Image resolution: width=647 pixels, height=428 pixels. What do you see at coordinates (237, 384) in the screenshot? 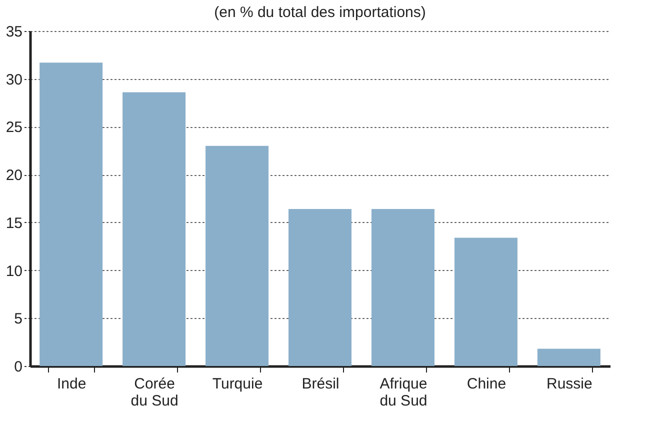
I see `x-tick-label: Turquie` at bounding box center [237, 384].